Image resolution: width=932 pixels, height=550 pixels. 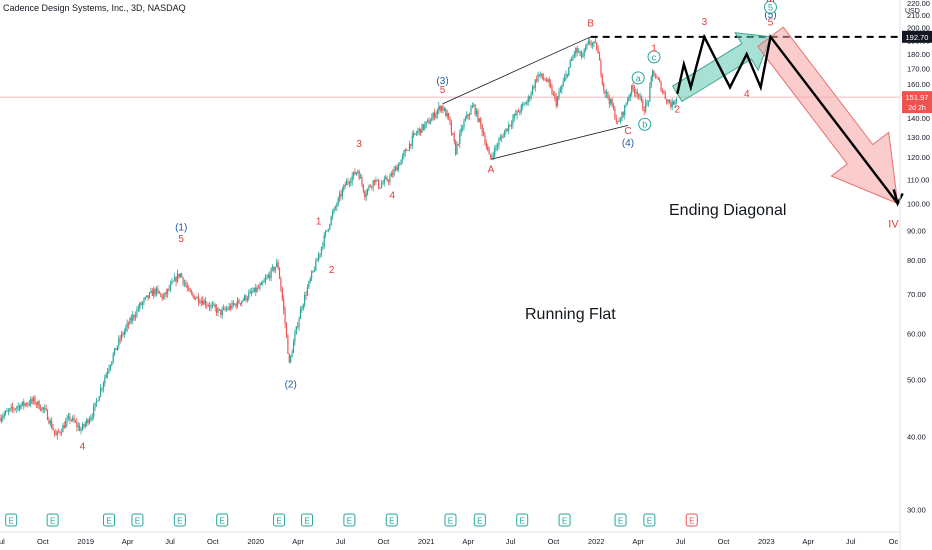 I want to click on price-tick-label: 100.00, so click(x=918, y=203).